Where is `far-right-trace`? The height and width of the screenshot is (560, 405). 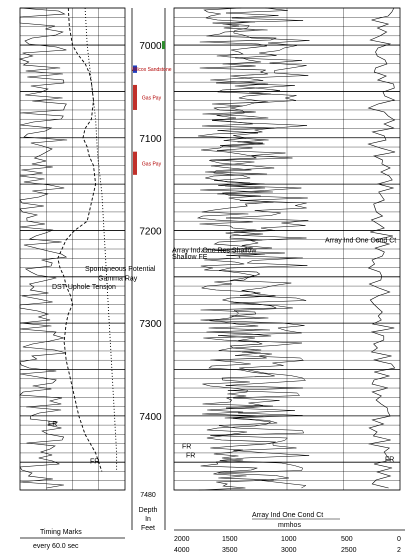
far-right-trace is located at coordinates (381, 248).